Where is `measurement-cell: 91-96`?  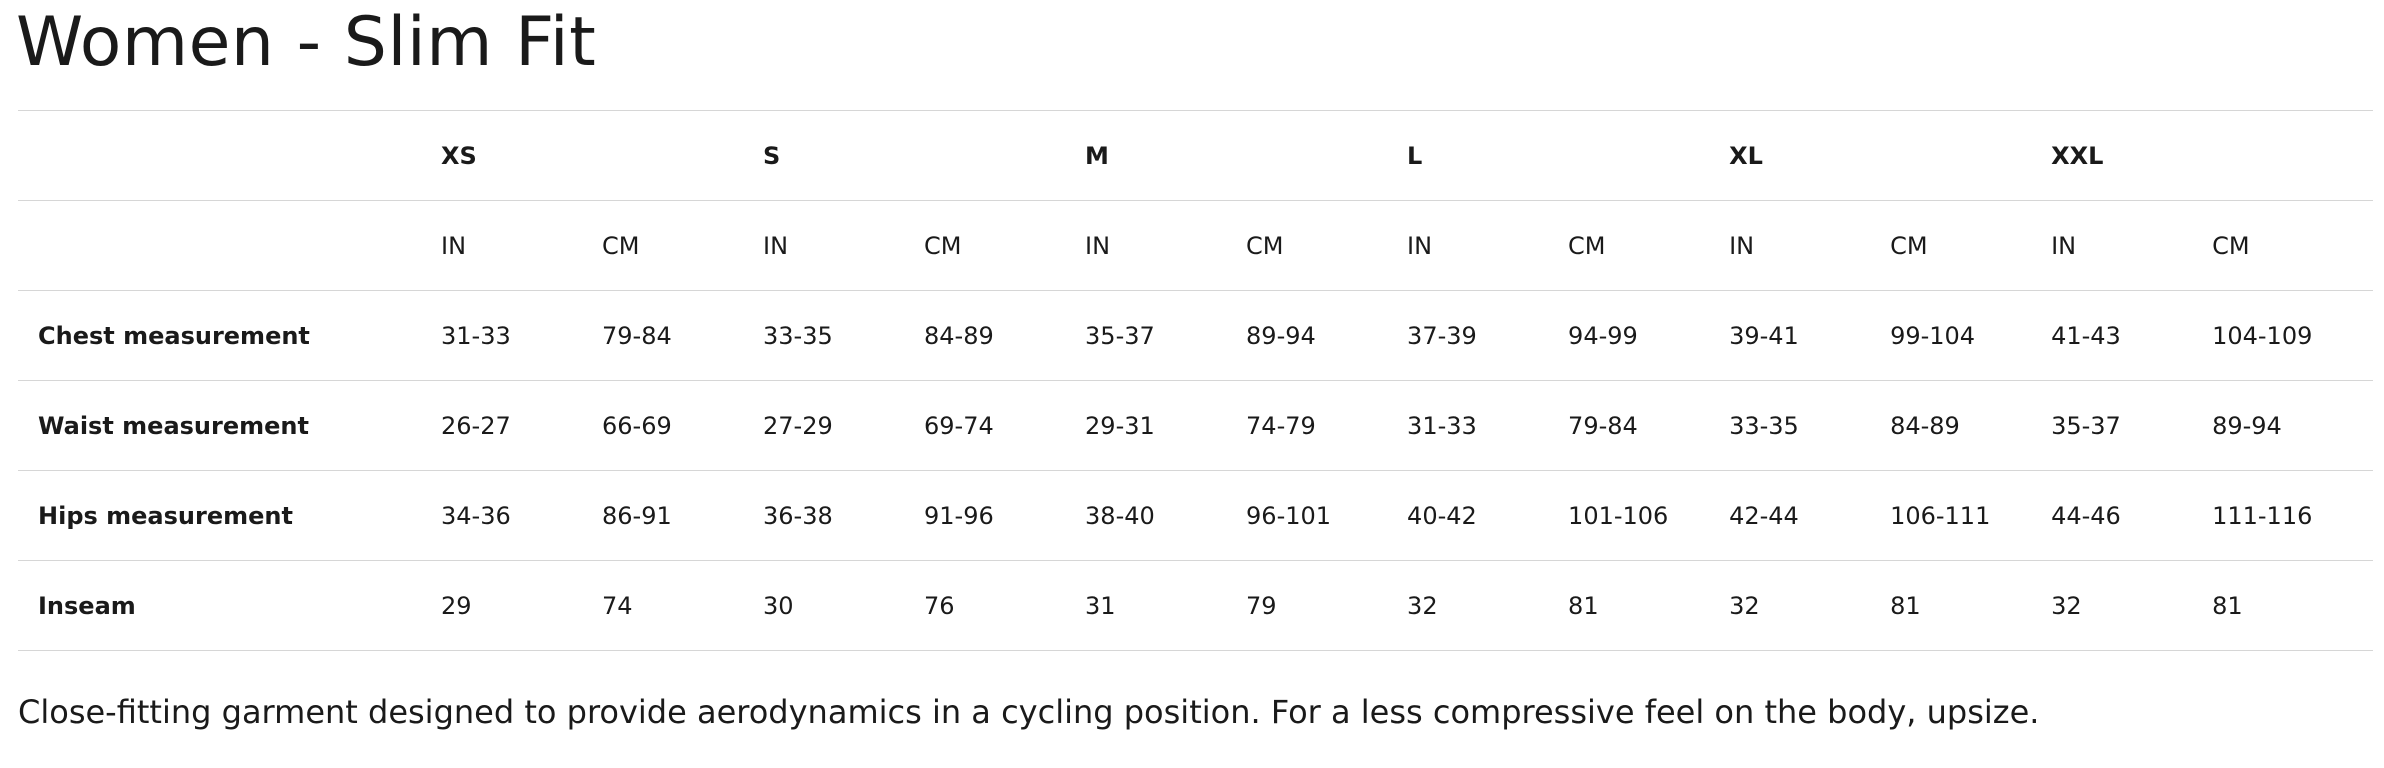 measurement-cell: 91-96 is located at coordinates (1005, 515).